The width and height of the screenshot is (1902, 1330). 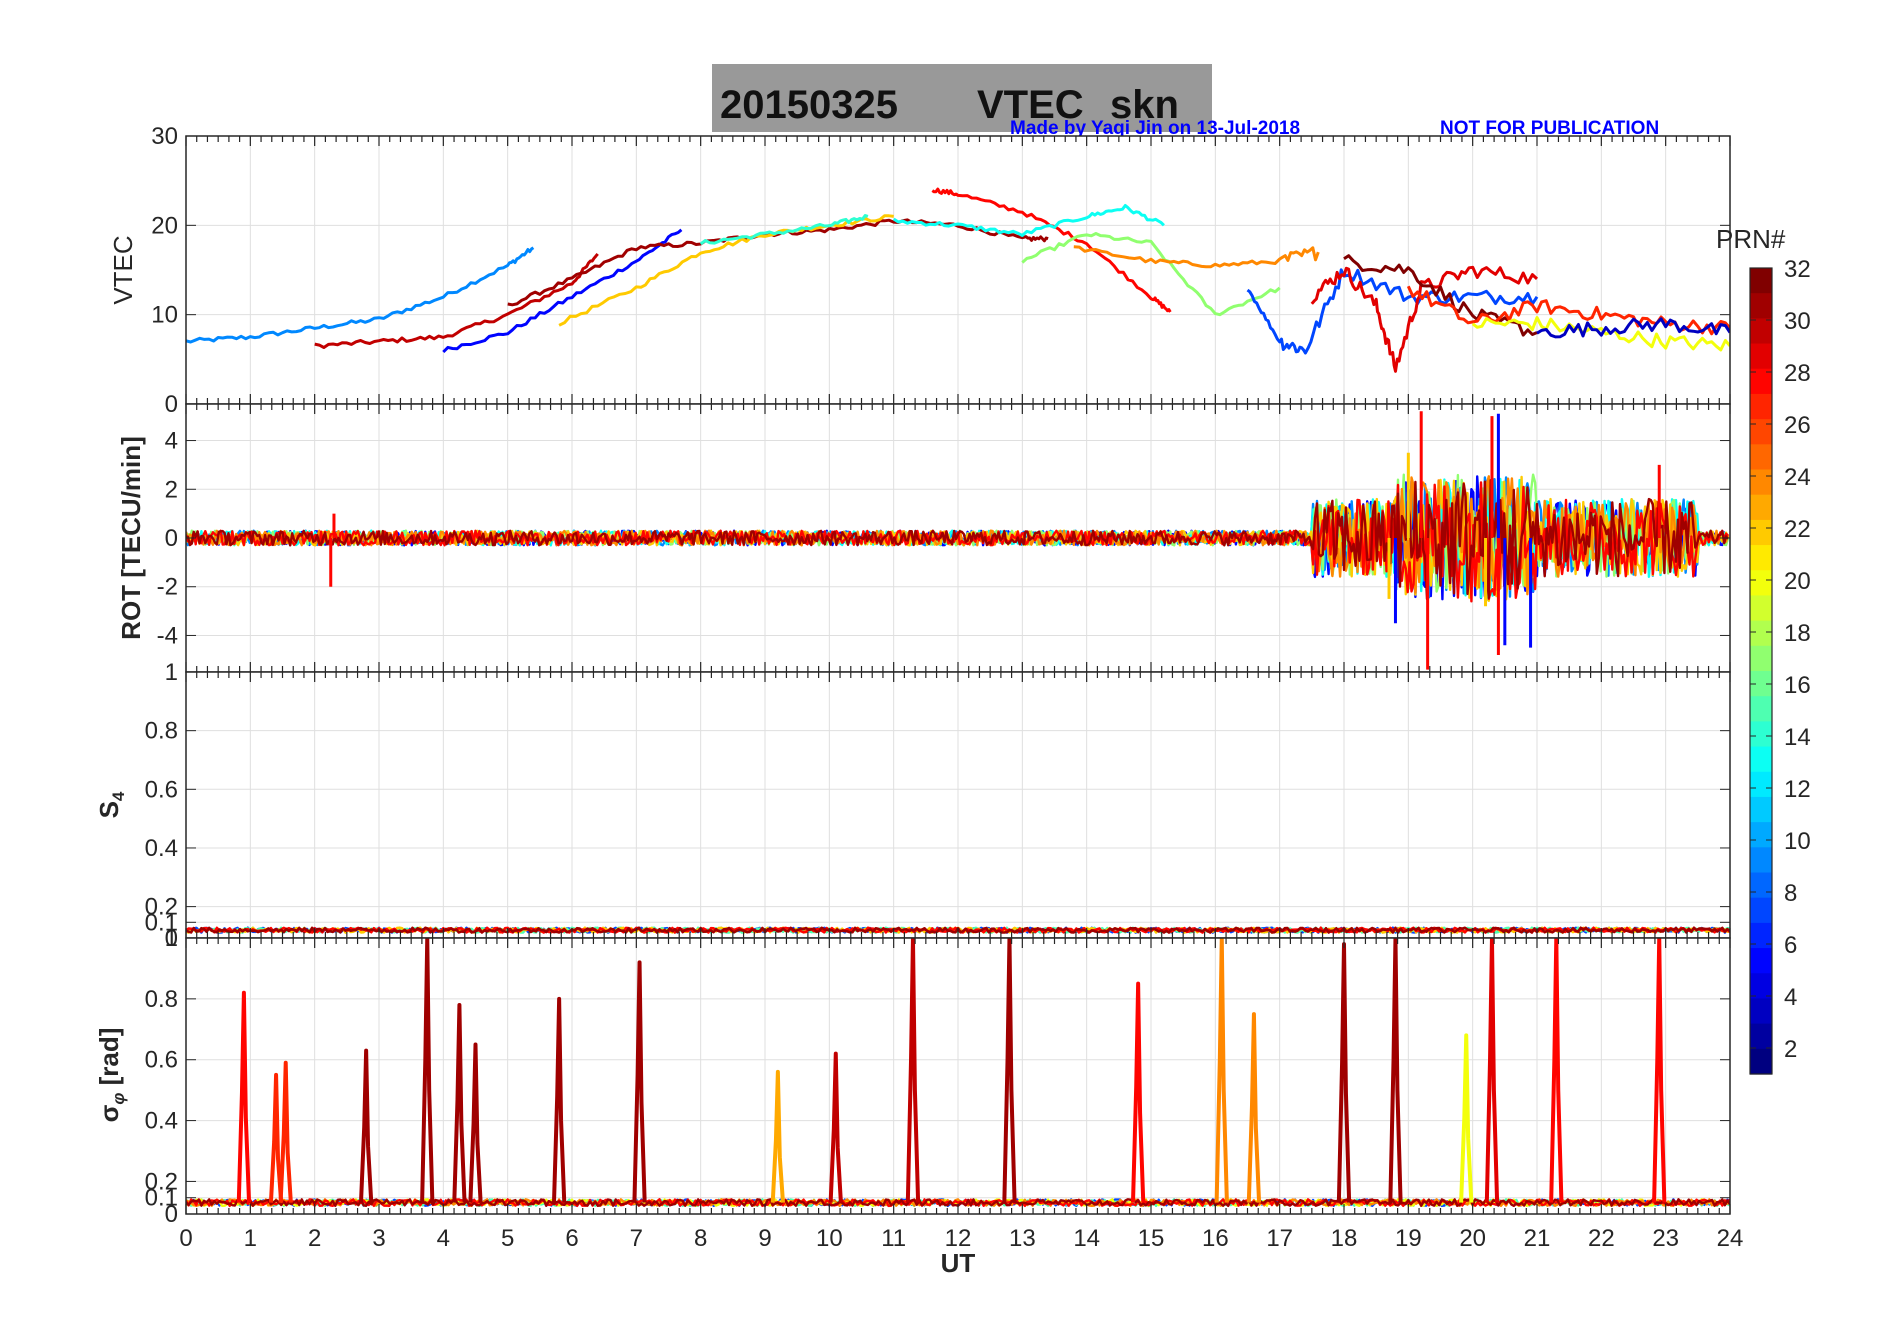 What do you see at coordinates (185, 1238) in the screenshot?
I see `x-tick-label: 0` at bounding box center [185, 1238].